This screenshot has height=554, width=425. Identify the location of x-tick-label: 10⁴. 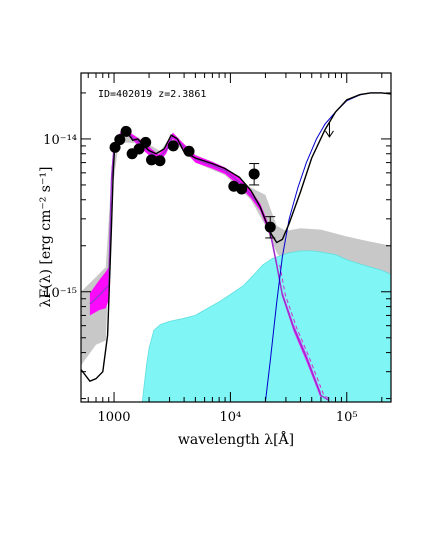
(231, 417).